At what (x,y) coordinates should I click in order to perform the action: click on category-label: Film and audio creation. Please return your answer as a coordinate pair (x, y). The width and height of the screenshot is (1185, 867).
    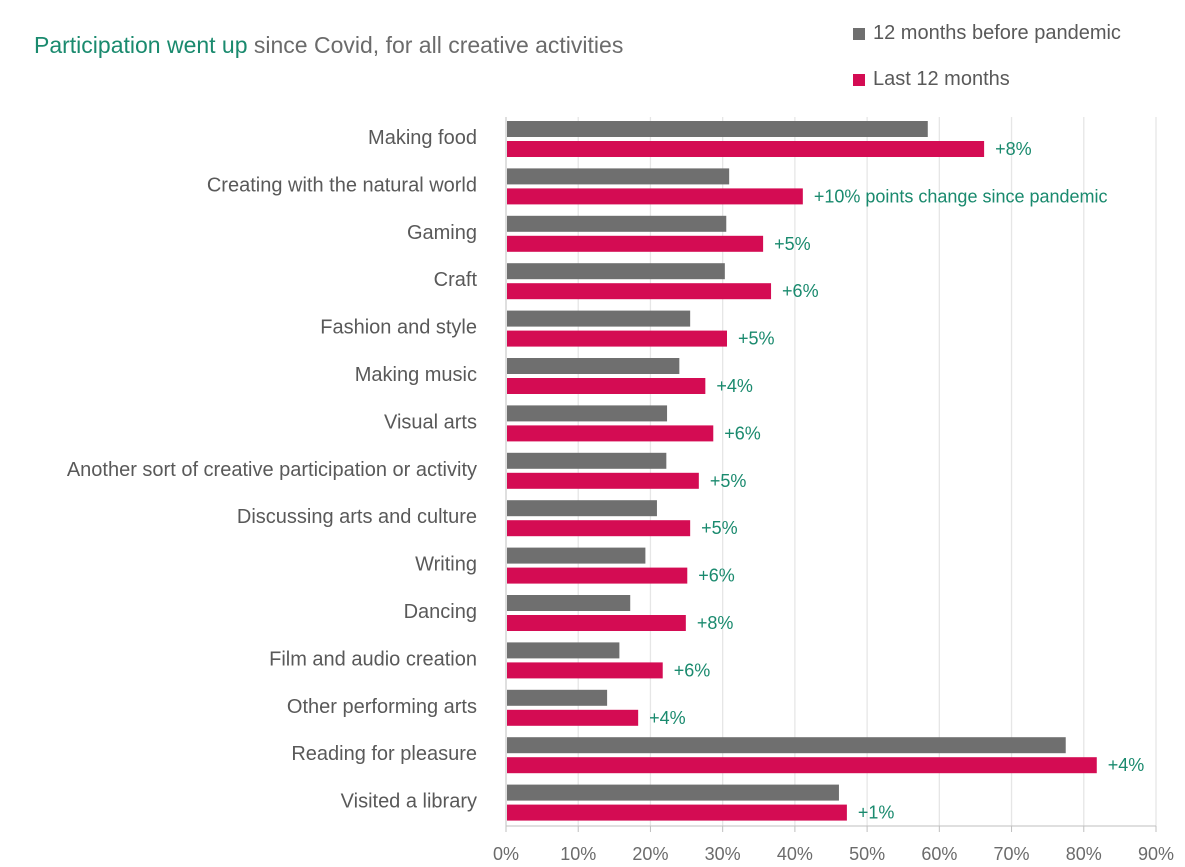
    Looking at the image, I should click on (373, 659).